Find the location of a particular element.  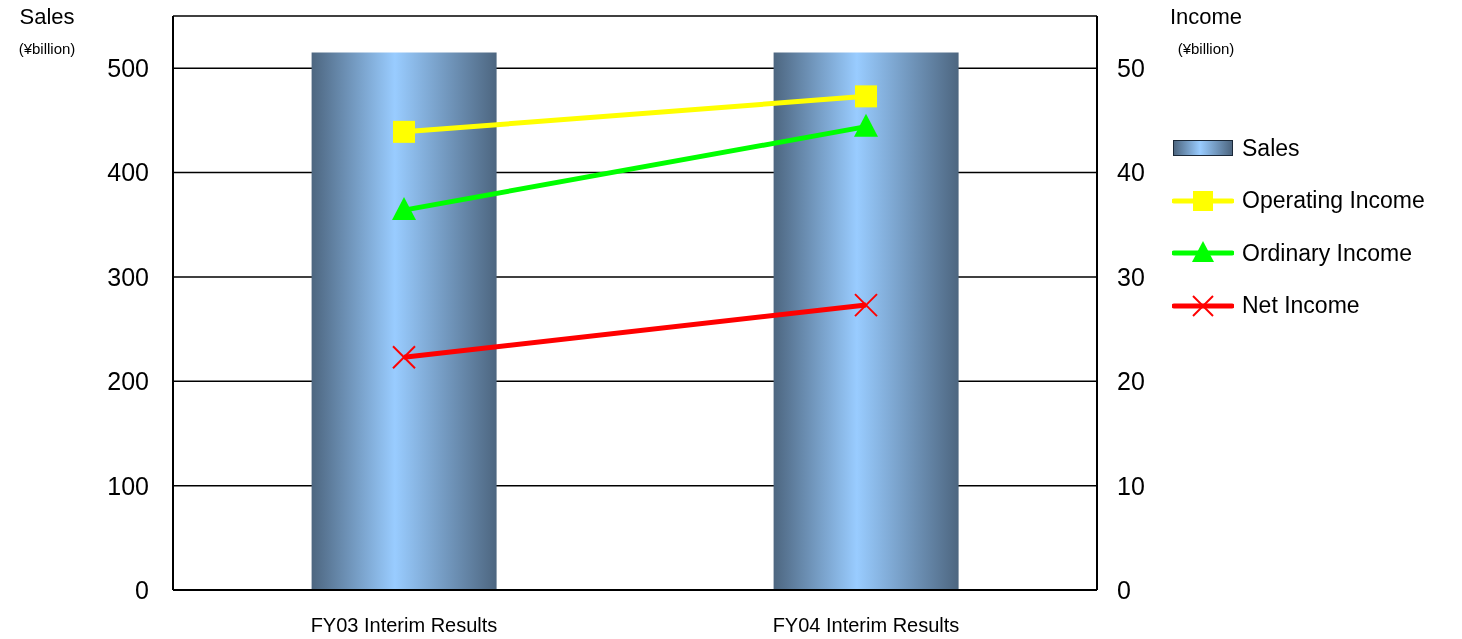

y-tick-label: 500 is located at coordinates (128, 68).